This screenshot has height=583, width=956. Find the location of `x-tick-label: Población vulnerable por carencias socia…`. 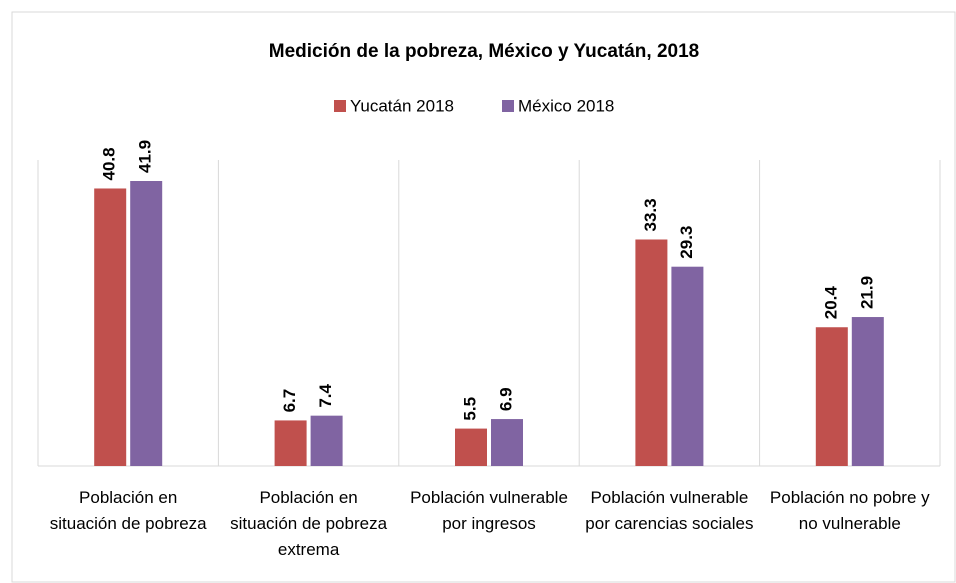

x-tick-label: Población vulnerable por carencias socia… is located at coordinates (669, 510).